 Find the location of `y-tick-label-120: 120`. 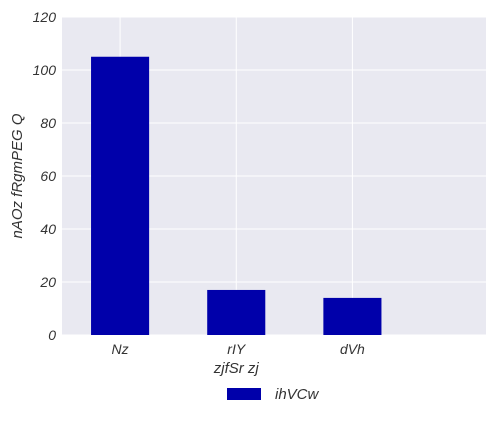

y-tick-label-120: 120 is located at coordinates (45, 17).